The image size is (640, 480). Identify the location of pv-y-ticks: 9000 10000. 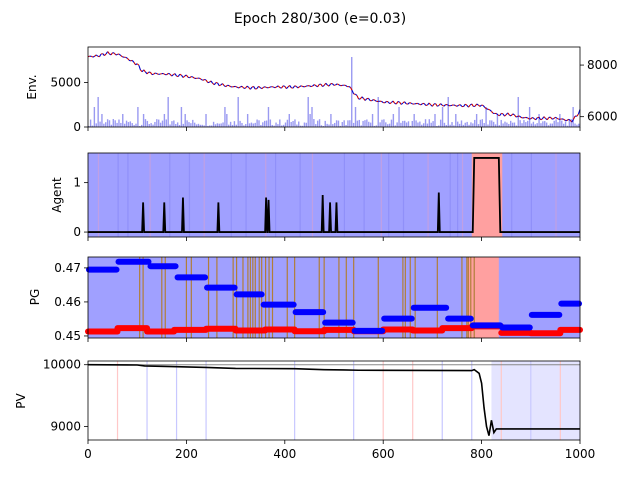
(65, 395).